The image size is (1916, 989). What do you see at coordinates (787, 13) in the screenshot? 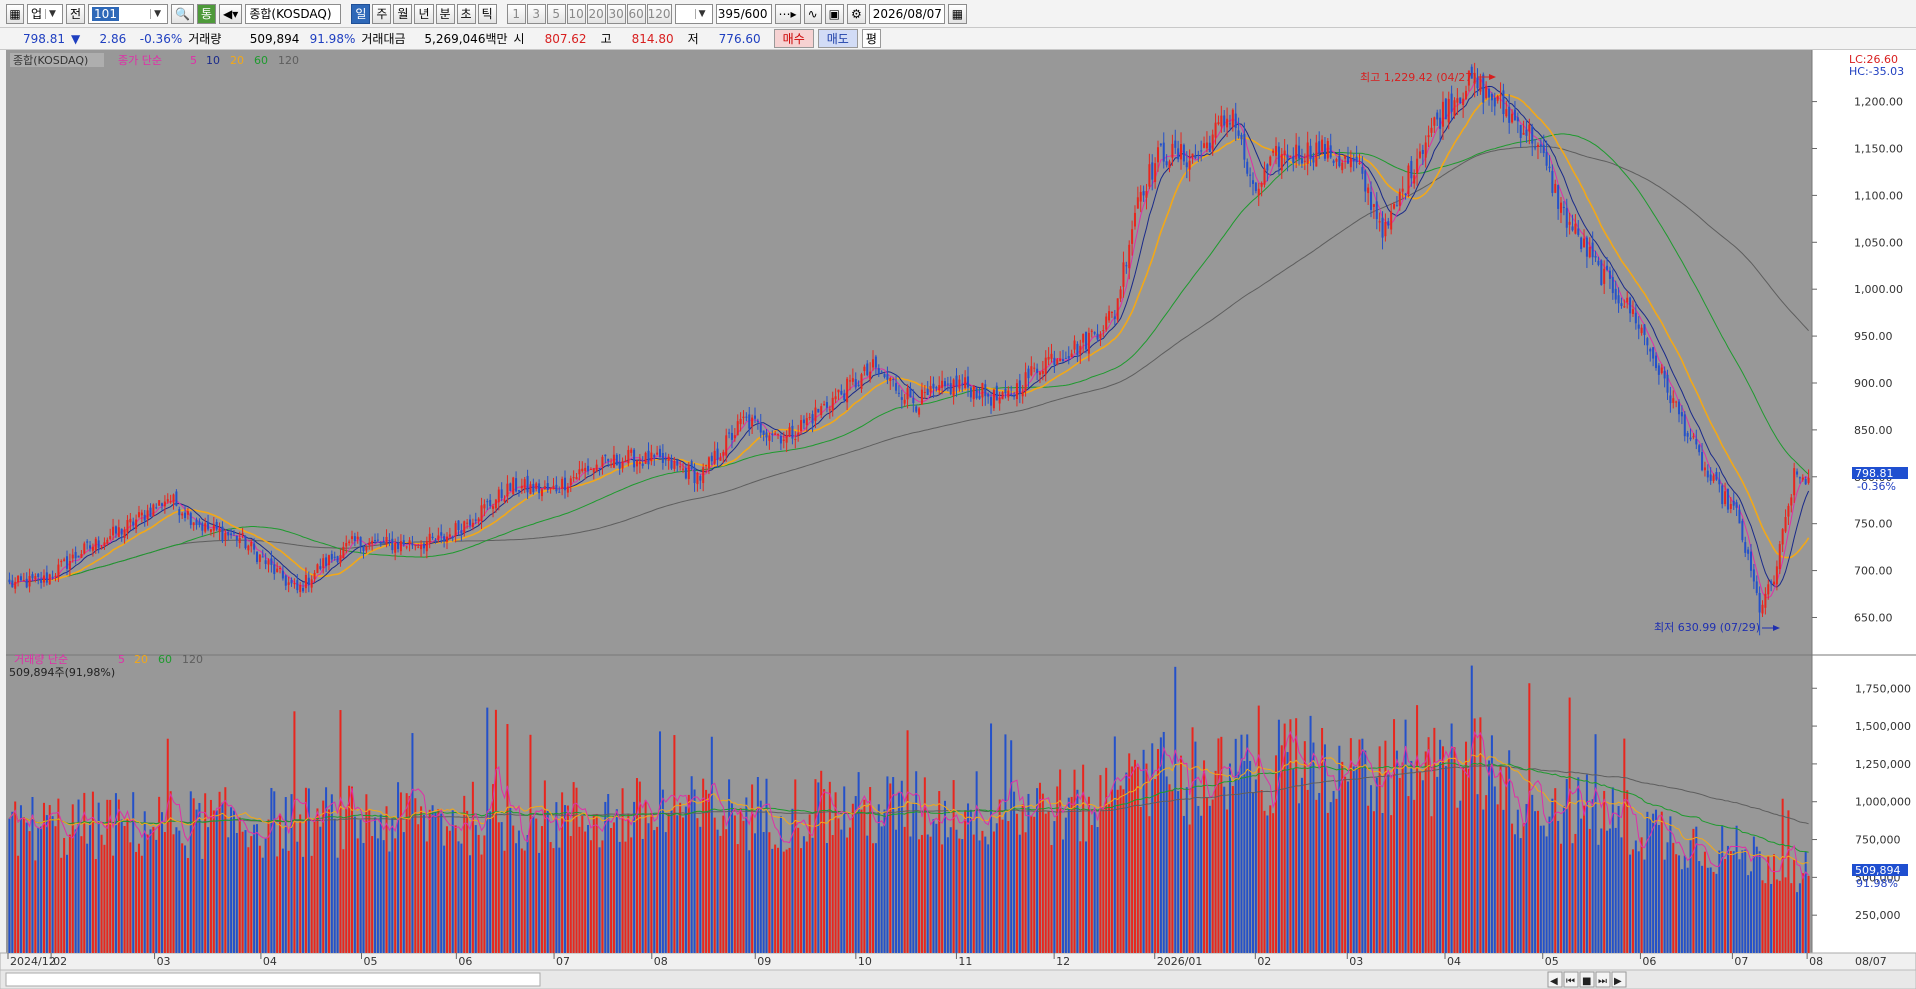
I see `indicator-icon: ⋯▸` at bounding box center [787, 13].